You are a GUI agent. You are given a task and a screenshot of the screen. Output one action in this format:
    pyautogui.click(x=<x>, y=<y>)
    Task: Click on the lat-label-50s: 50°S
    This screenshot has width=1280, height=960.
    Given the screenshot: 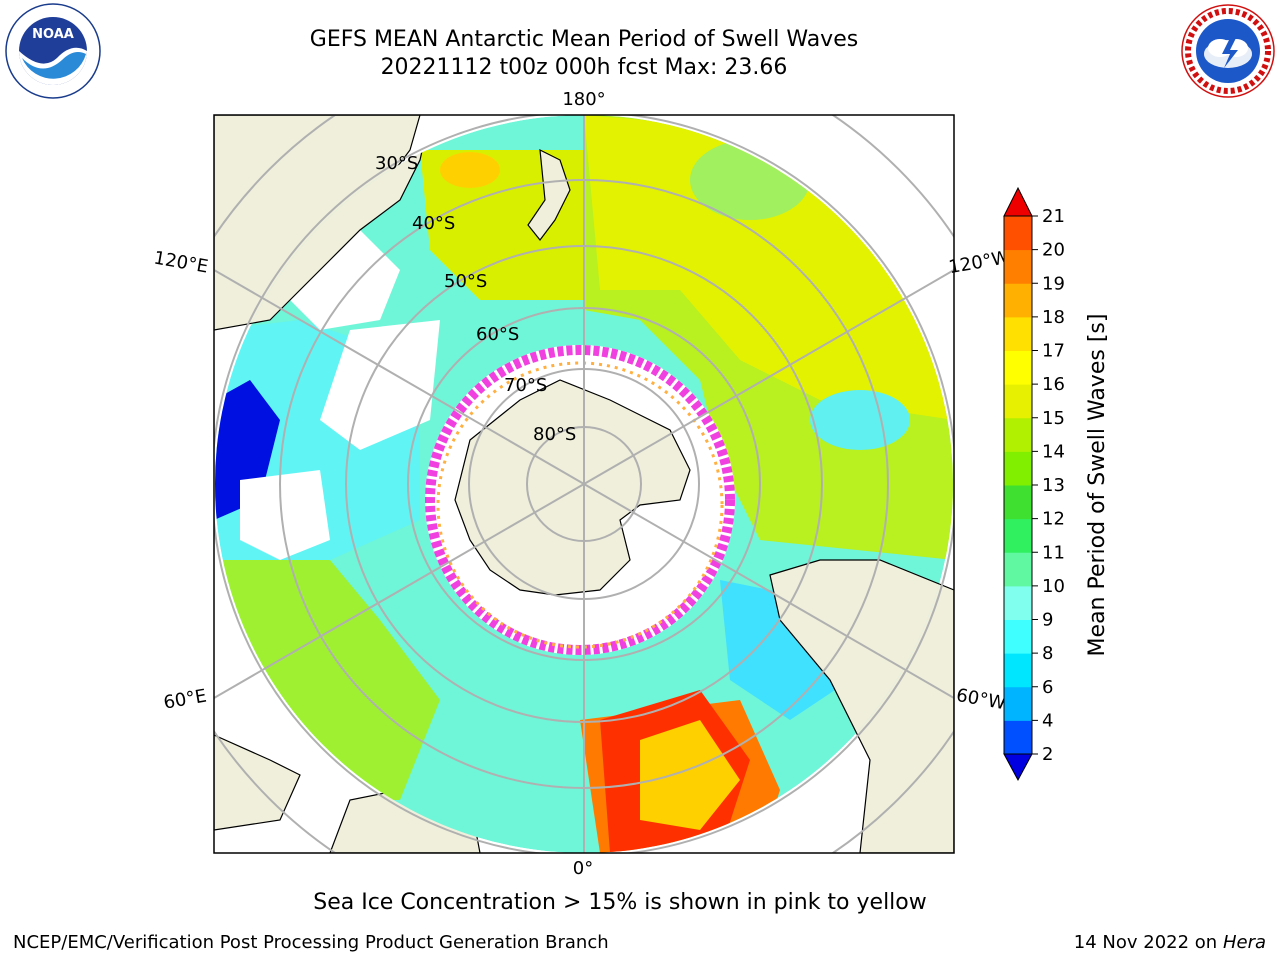 What is the action you would take?
    pyautogui.click(x=465, y=281)
    